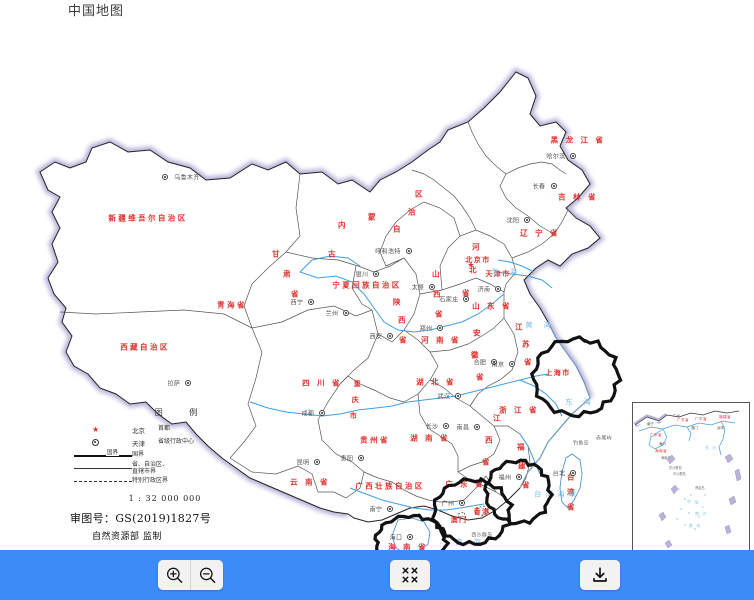  I want to click on svg-text: 南 沙, so click(701, 513).